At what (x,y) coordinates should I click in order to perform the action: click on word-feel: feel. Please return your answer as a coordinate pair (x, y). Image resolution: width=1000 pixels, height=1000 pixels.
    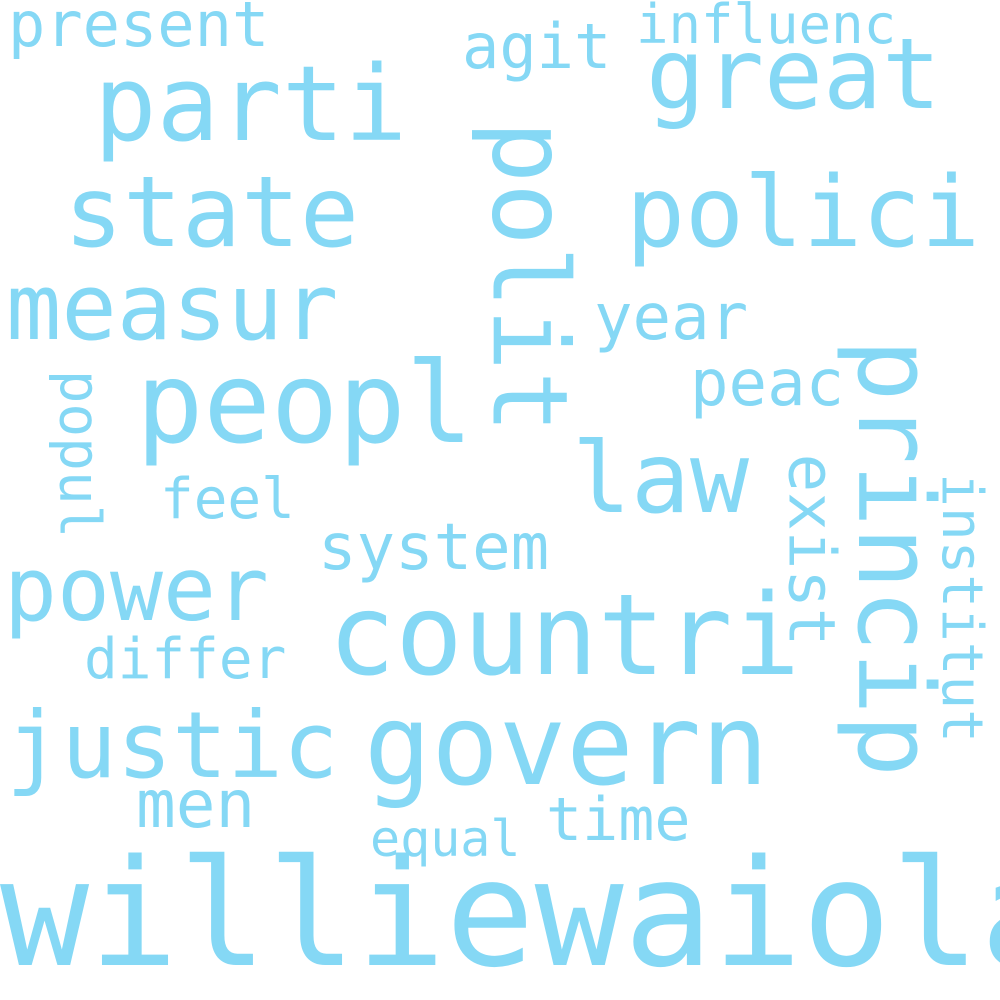
    Looking at the image, I should click on (227, 499).